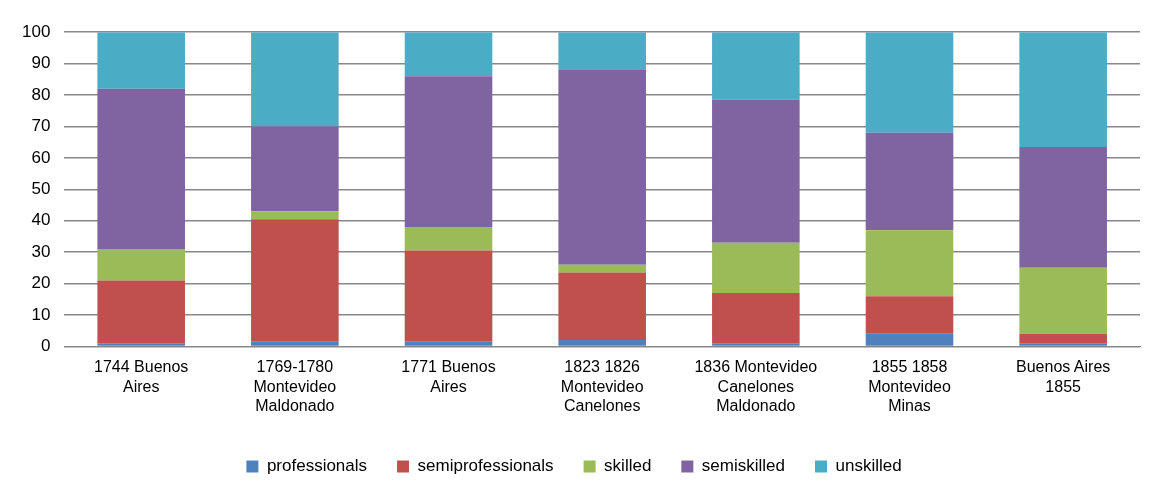 This screenshot has height=493, width=1158. I want to click on x-tick-label: 1771 Buenos Aires, so click(448, 376).